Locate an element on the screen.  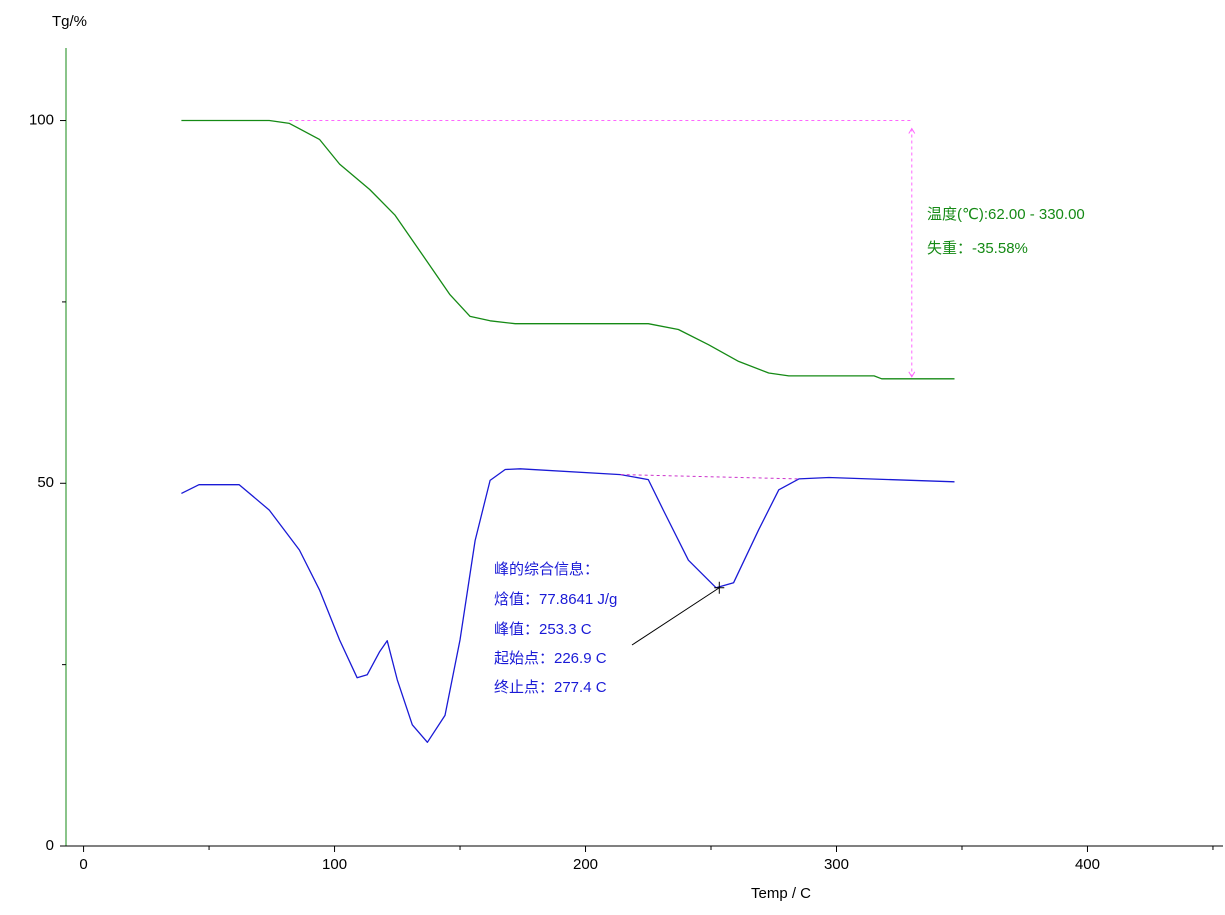
x-axis-label: Temp / C is located at coordinates (781, 893).